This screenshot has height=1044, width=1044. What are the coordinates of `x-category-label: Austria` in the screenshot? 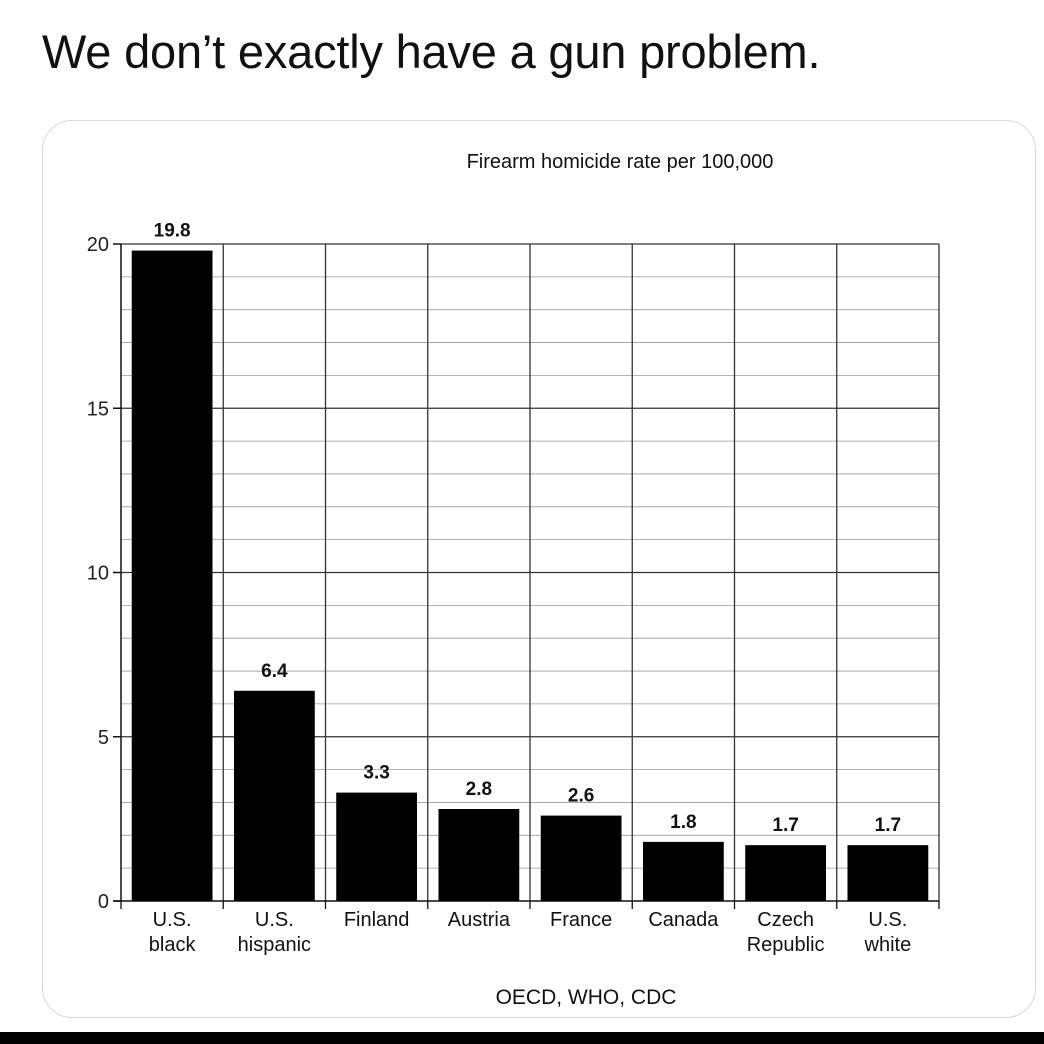 It's located at (479, 920).